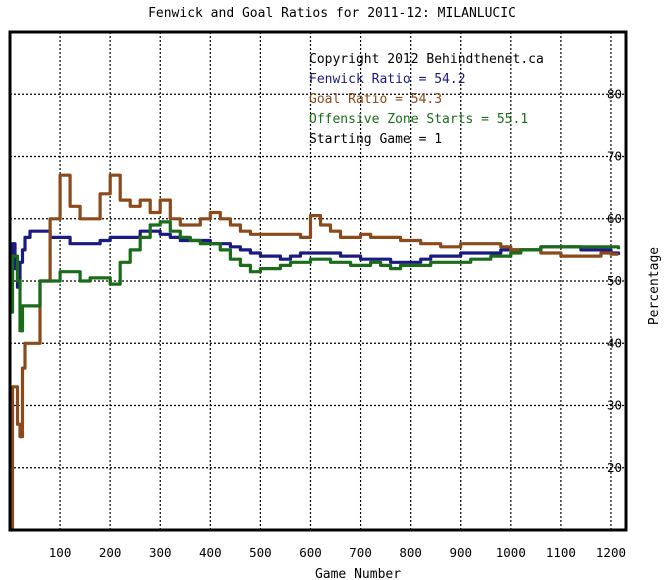 Image resolution: width=665 pixels, height=580 pixels. What do you see at coordinates (460, 552) in the screenshot?
I see `x-tick-label: 900` at bounding box center [460, 552].